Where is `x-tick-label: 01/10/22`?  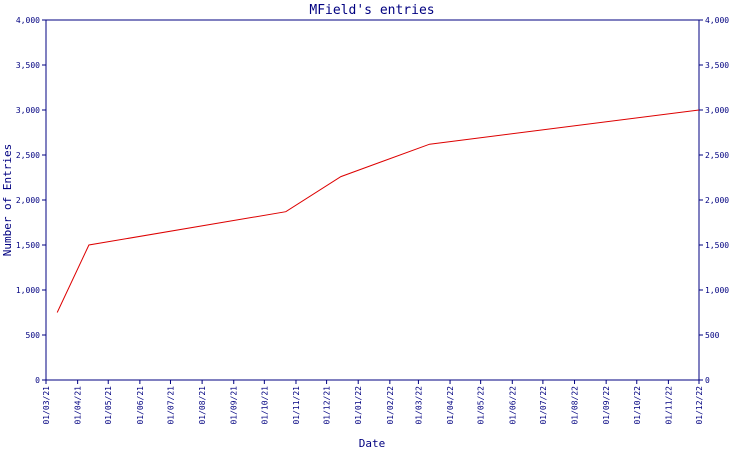 x-tick-label: 01/10/22 is located at coordinates (637, 405).